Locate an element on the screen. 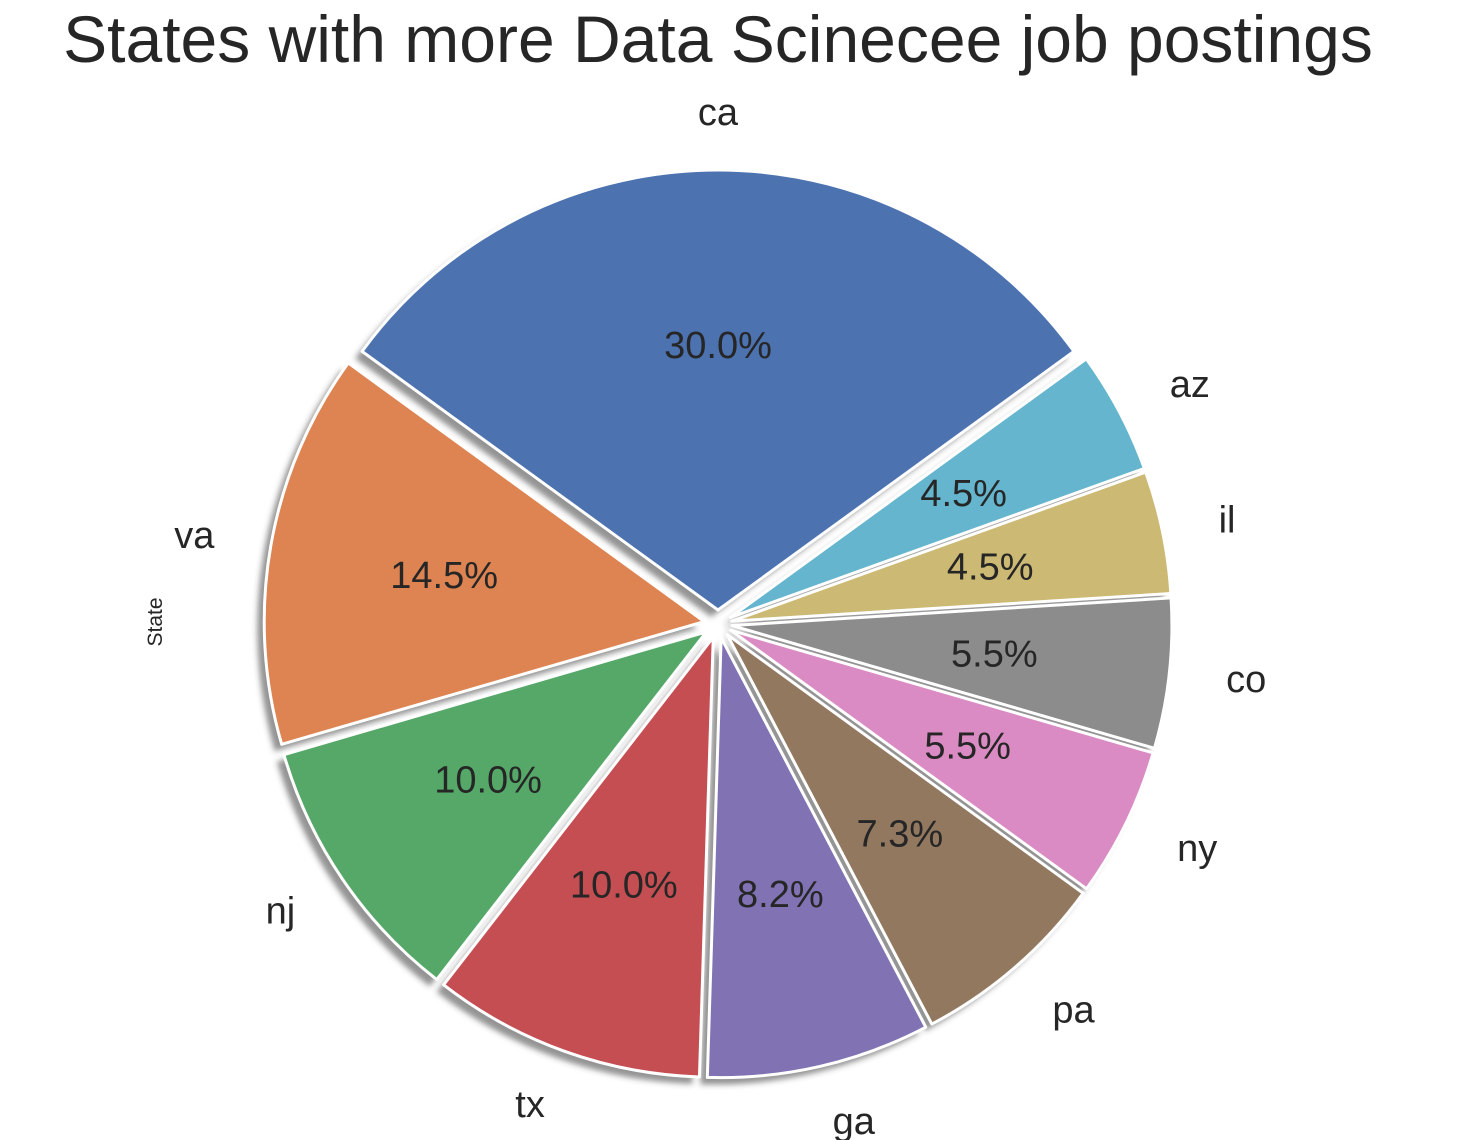 This screenshot has width=1484, height=1140. category-label-ca: ca is located at coordinates (718, 113).